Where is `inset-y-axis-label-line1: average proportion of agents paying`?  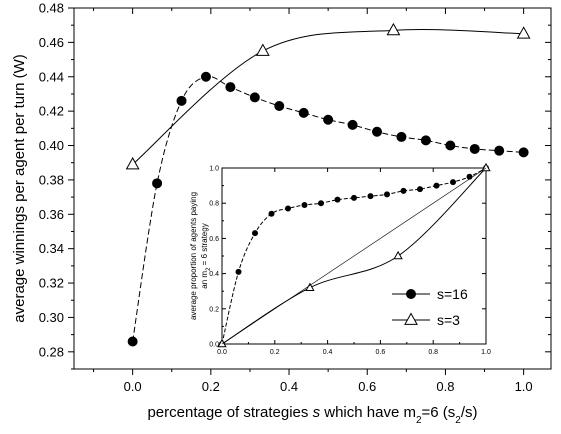
inset-y-axis-label-line1: average proportion of agents paying is located at coordinates (193, 256).